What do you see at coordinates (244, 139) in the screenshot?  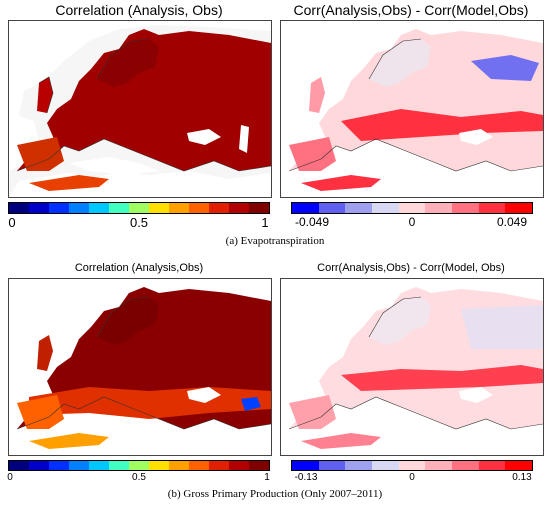 I see `caspian` at bounding box center [244, 139].